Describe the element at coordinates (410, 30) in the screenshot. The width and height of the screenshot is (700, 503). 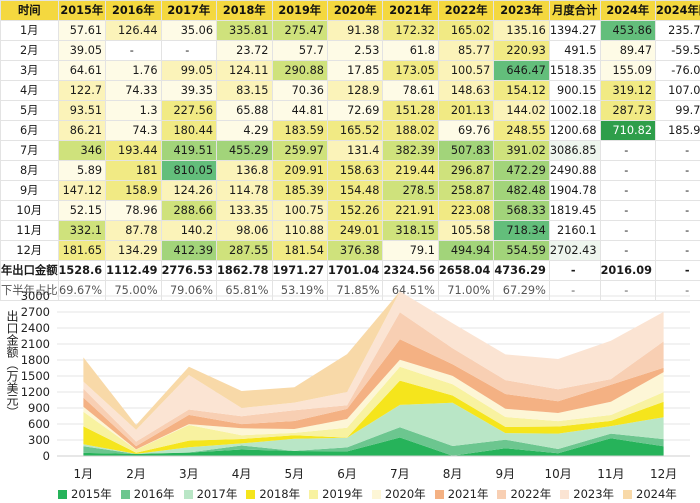
I see `table-cell: 172.32` at that location.